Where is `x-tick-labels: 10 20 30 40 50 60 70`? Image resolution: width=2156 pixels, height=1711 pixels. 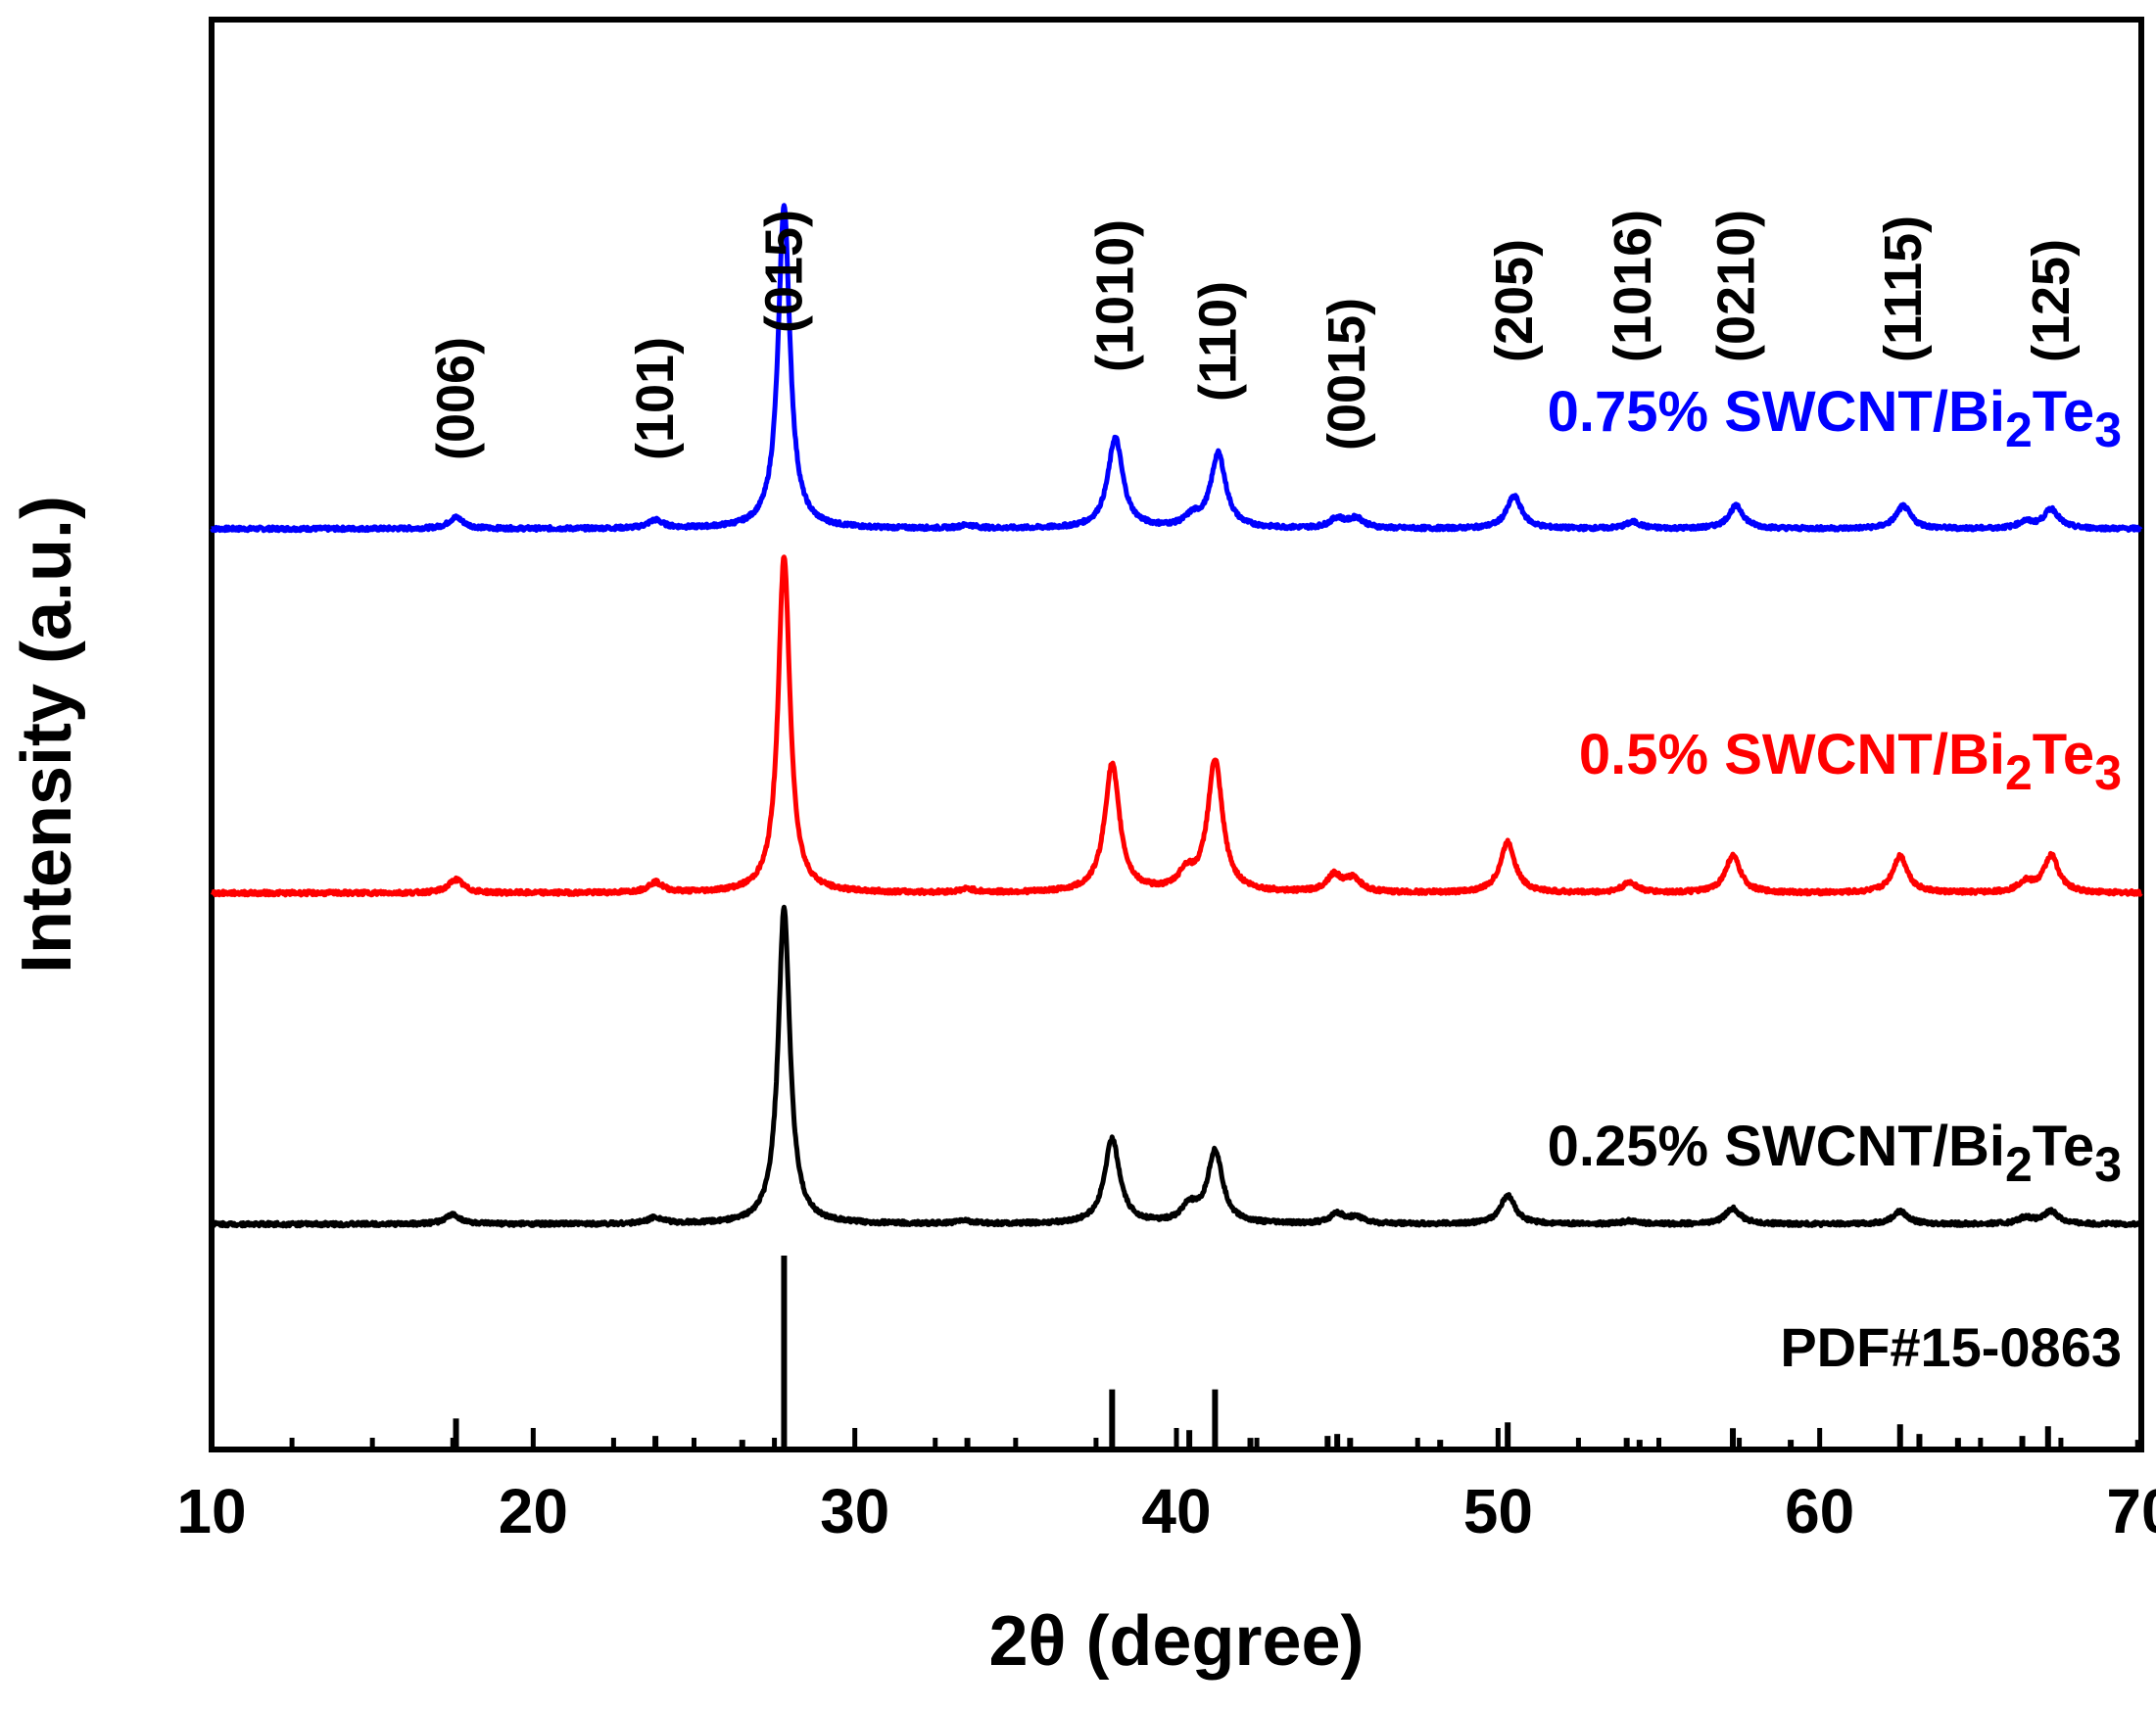
x-tick-labels: 10 20 30 40 50 60 70 is located at coordinates (1166, 1511).